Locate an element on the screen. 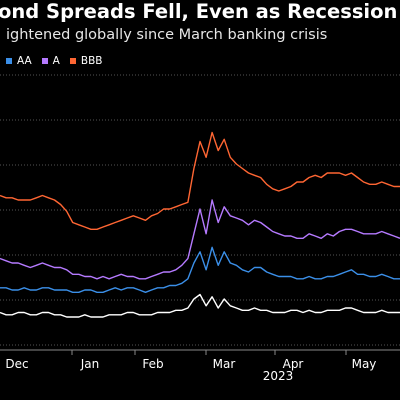 This screenshot has height=400, width=400. legend-item-bbb: BBB is located at coordinates (86, 61).